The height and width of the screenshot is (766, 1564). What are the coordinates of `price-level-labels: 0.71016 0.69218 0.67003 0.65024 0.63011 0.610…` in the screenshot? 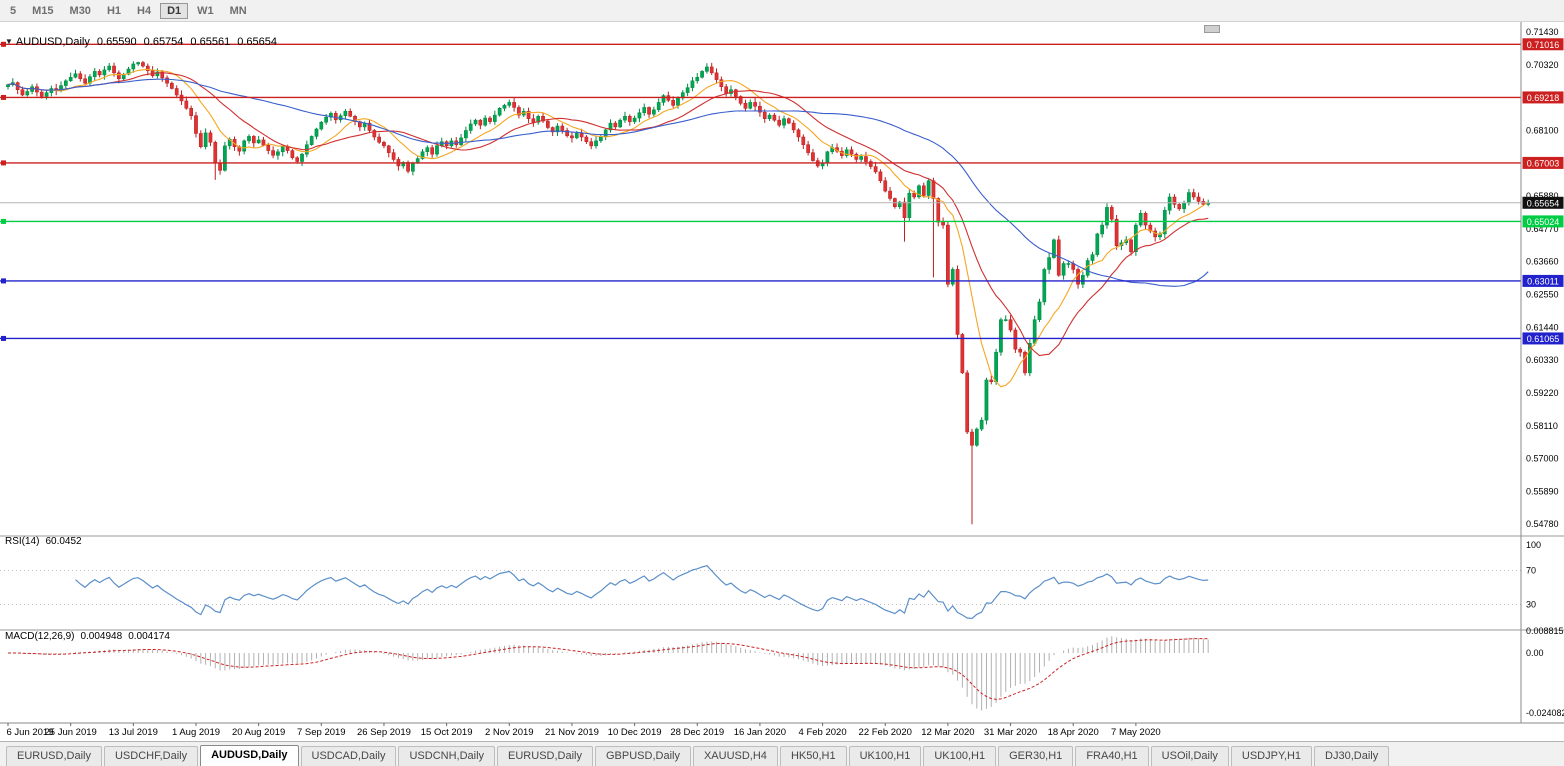 It's located at (1543, 191).